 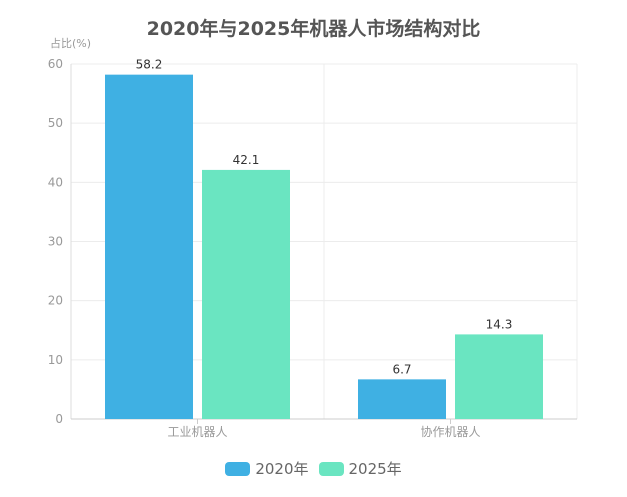 What do you see at coordinates (375, 469) in the screenshot?
I see `legend-label-2025: 2025年` at bounding box center [375, 469].